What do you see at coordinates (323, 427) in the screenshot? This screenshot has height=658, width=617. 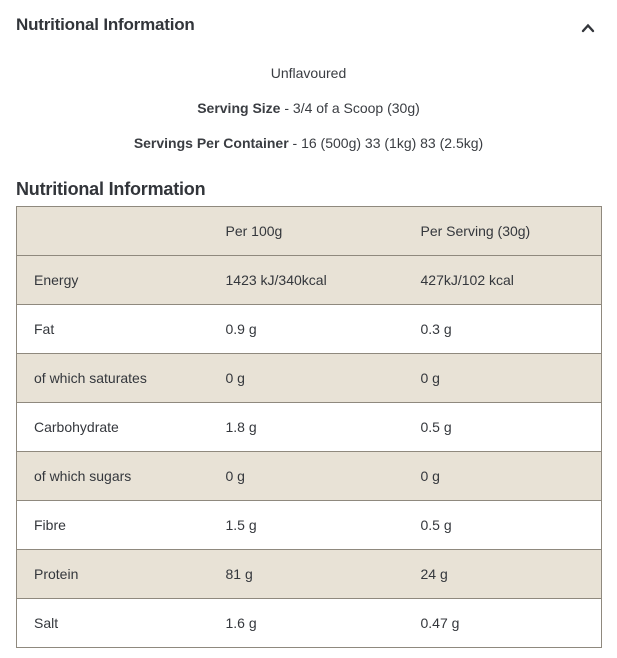 I see `row-per-100g: 1.8 g` at bounding box center [323, 427].